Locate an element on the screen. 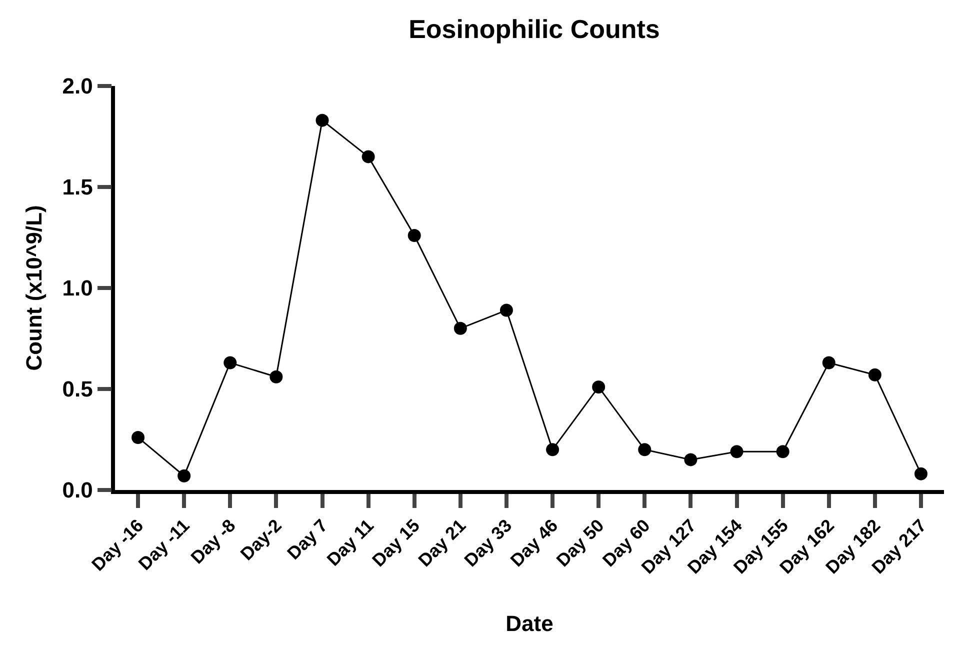 This screenshot has height=652, width=954. y-axis-title: Count (x10^9/L) is located at coordinates (34, 288).